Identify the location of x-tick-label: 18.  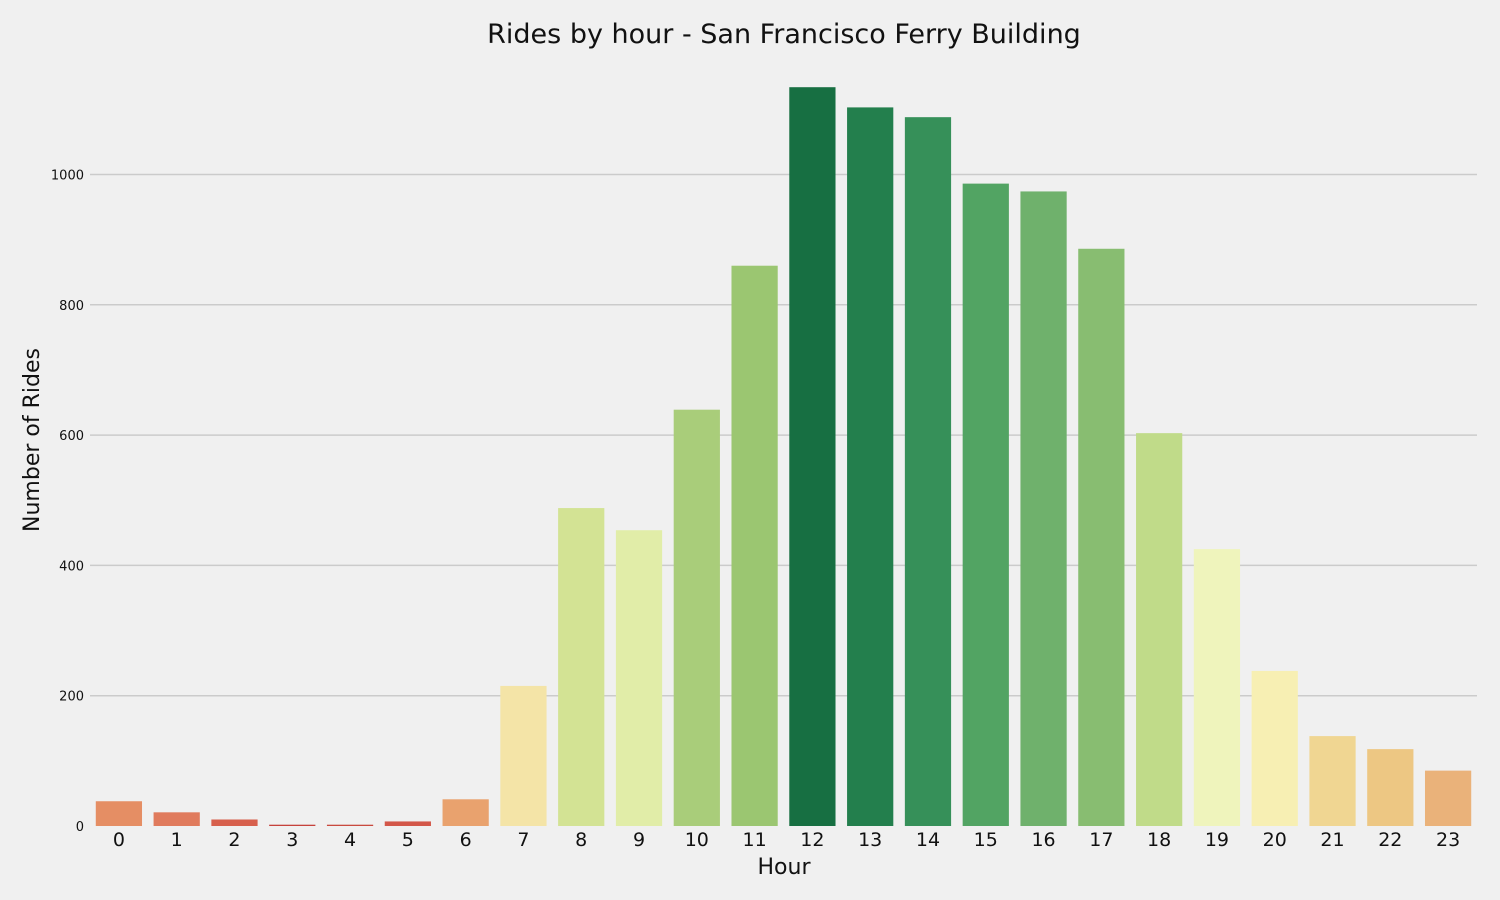
(1159, 840).